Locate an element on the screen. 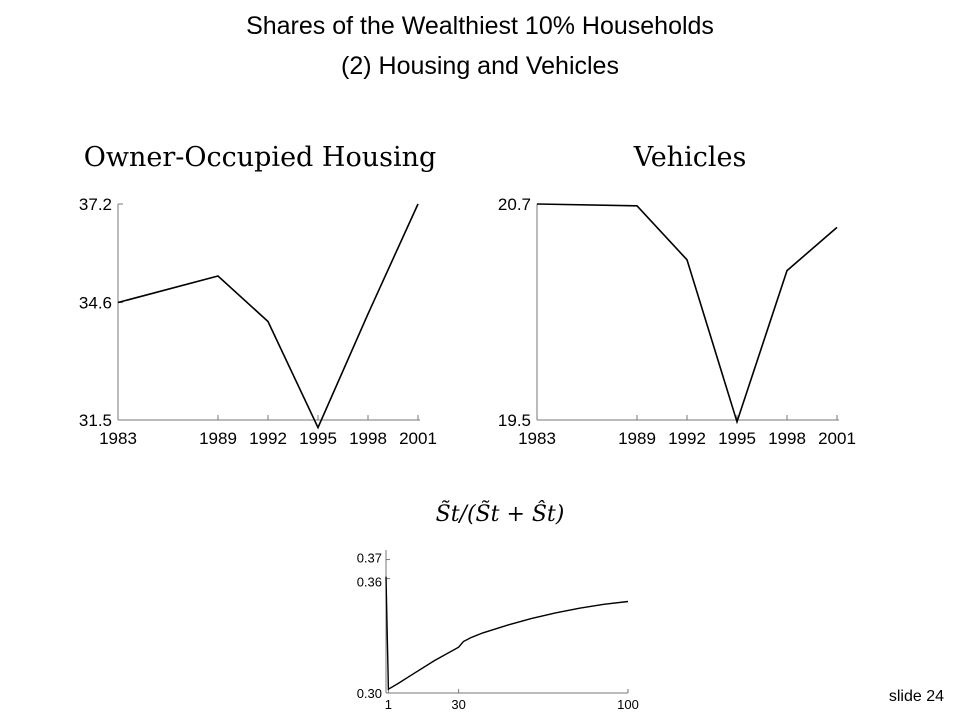 This screenshot has height=720, width=960. vehicles-y-tick-label: 20.7 is located at coordinates (514, 204).